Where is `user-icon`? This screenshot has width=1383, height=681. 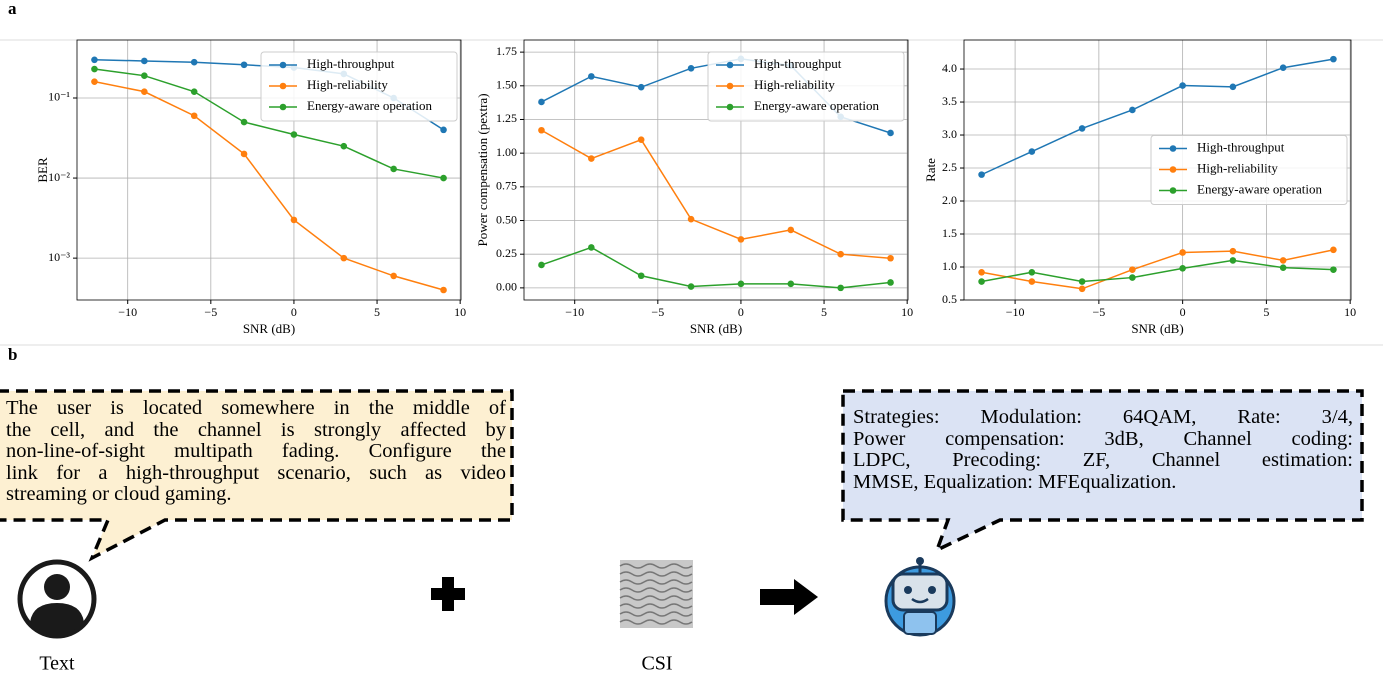 user-icon is located at coordinates (57, 599).